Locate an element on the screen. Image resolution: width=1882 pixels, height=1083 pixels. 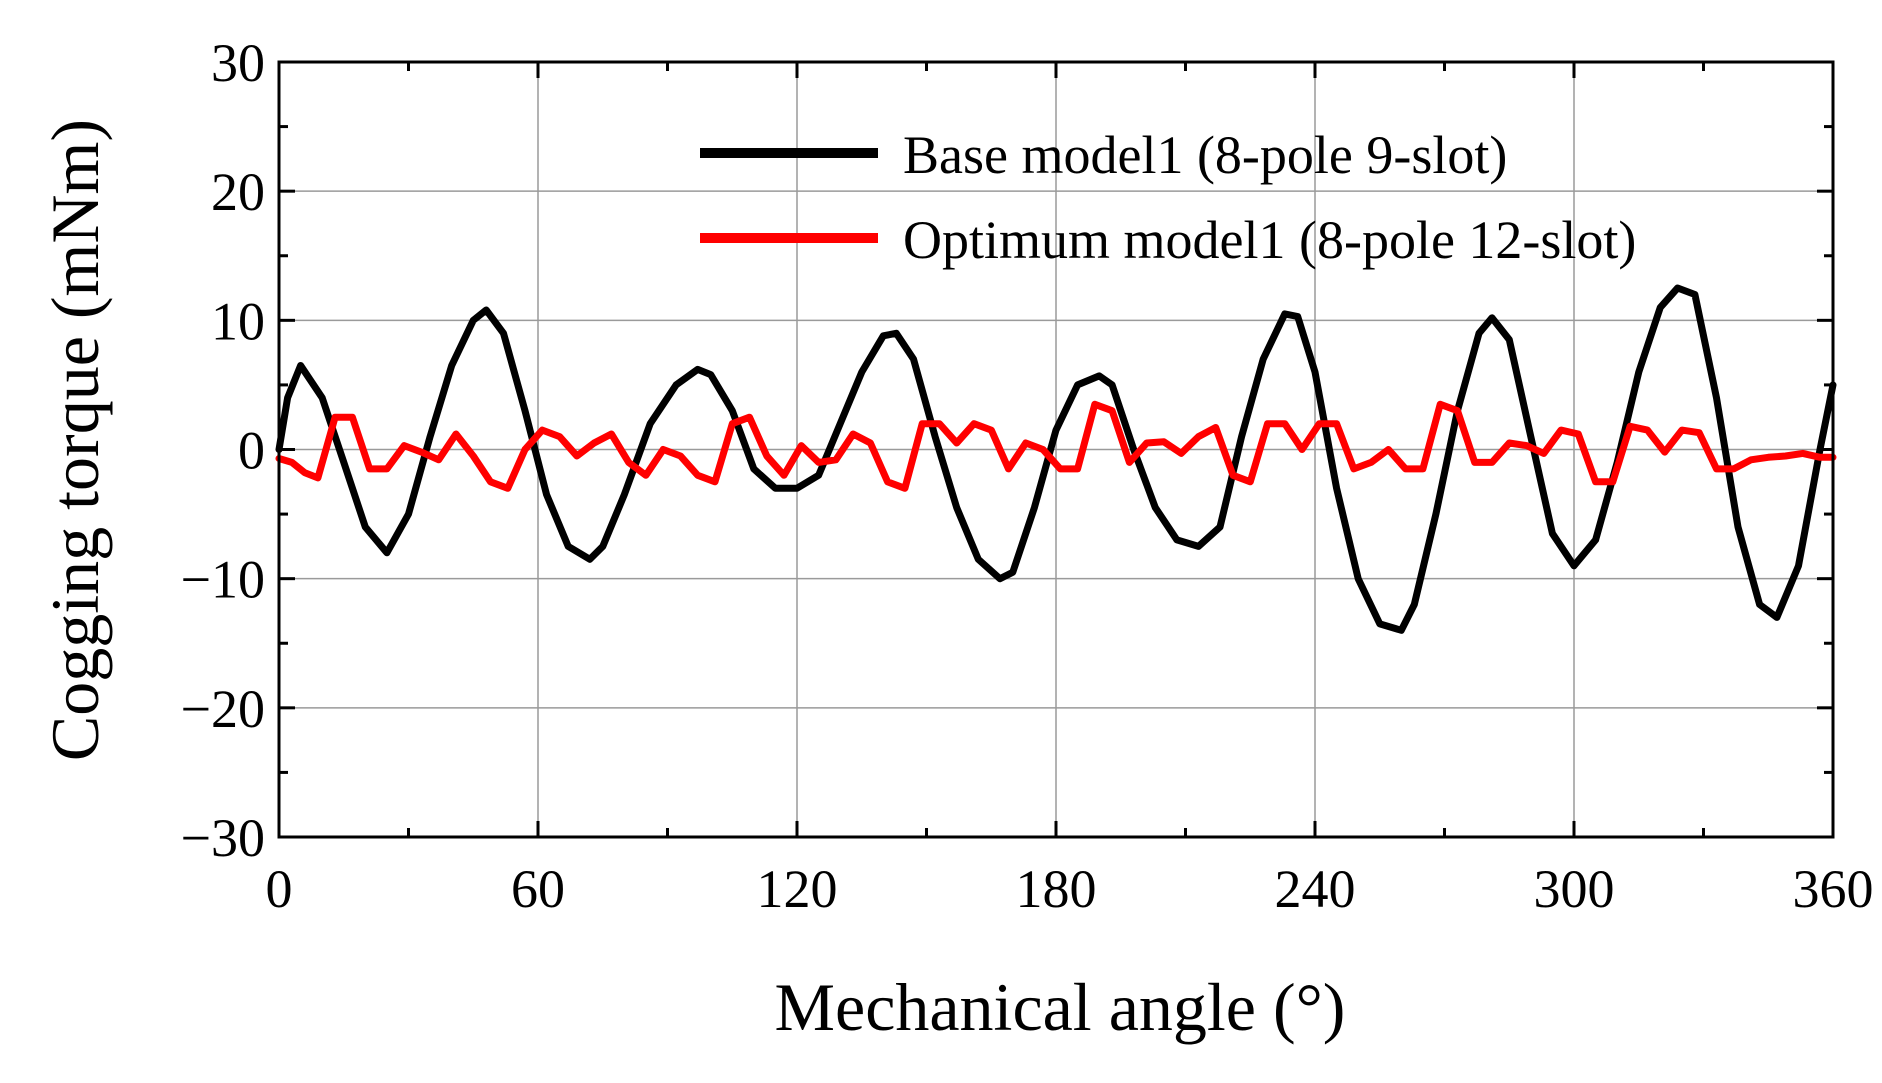
y-tick-label: −20 is located at coordinates (223, 709).